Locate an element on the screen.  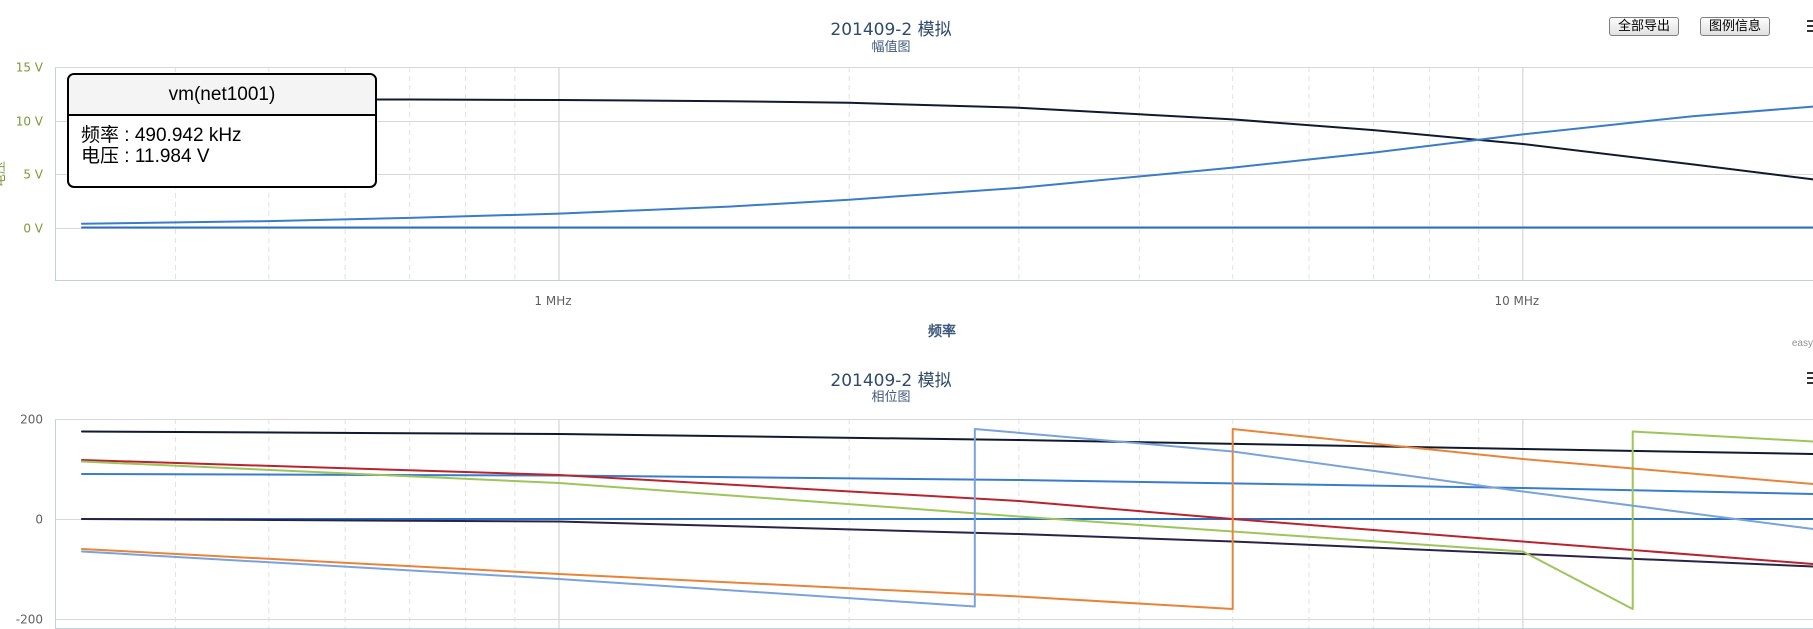
tooltip-series-name: vm(net1001) is located at coordinates (222, 95).